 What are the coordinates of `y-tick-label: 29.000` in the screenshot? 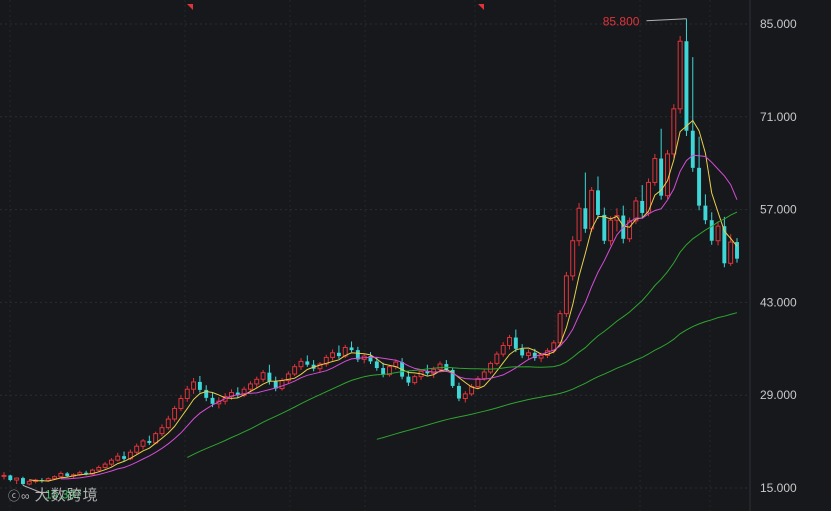 It's located at (778, 395).